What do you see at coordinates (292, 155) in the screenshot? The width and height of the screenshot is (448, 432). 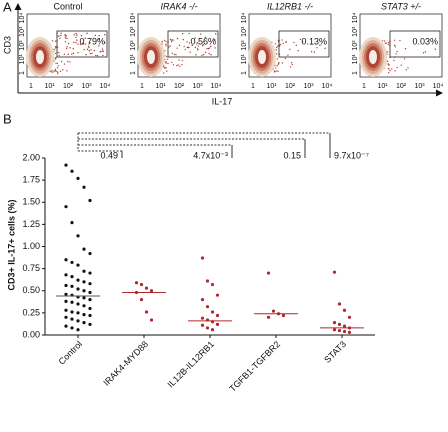 I see `p-value: 0.15` at bounding box center [292, 155].